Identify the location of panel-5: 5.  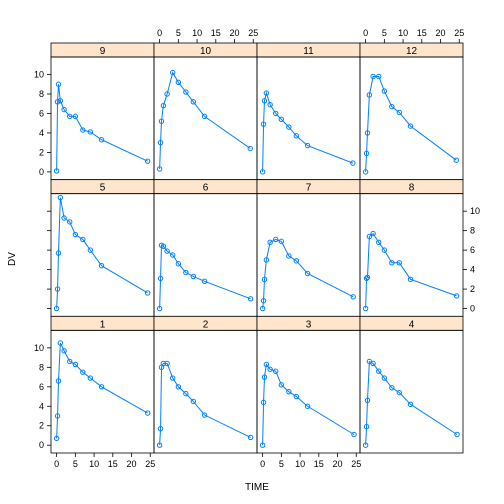
(102, 248).